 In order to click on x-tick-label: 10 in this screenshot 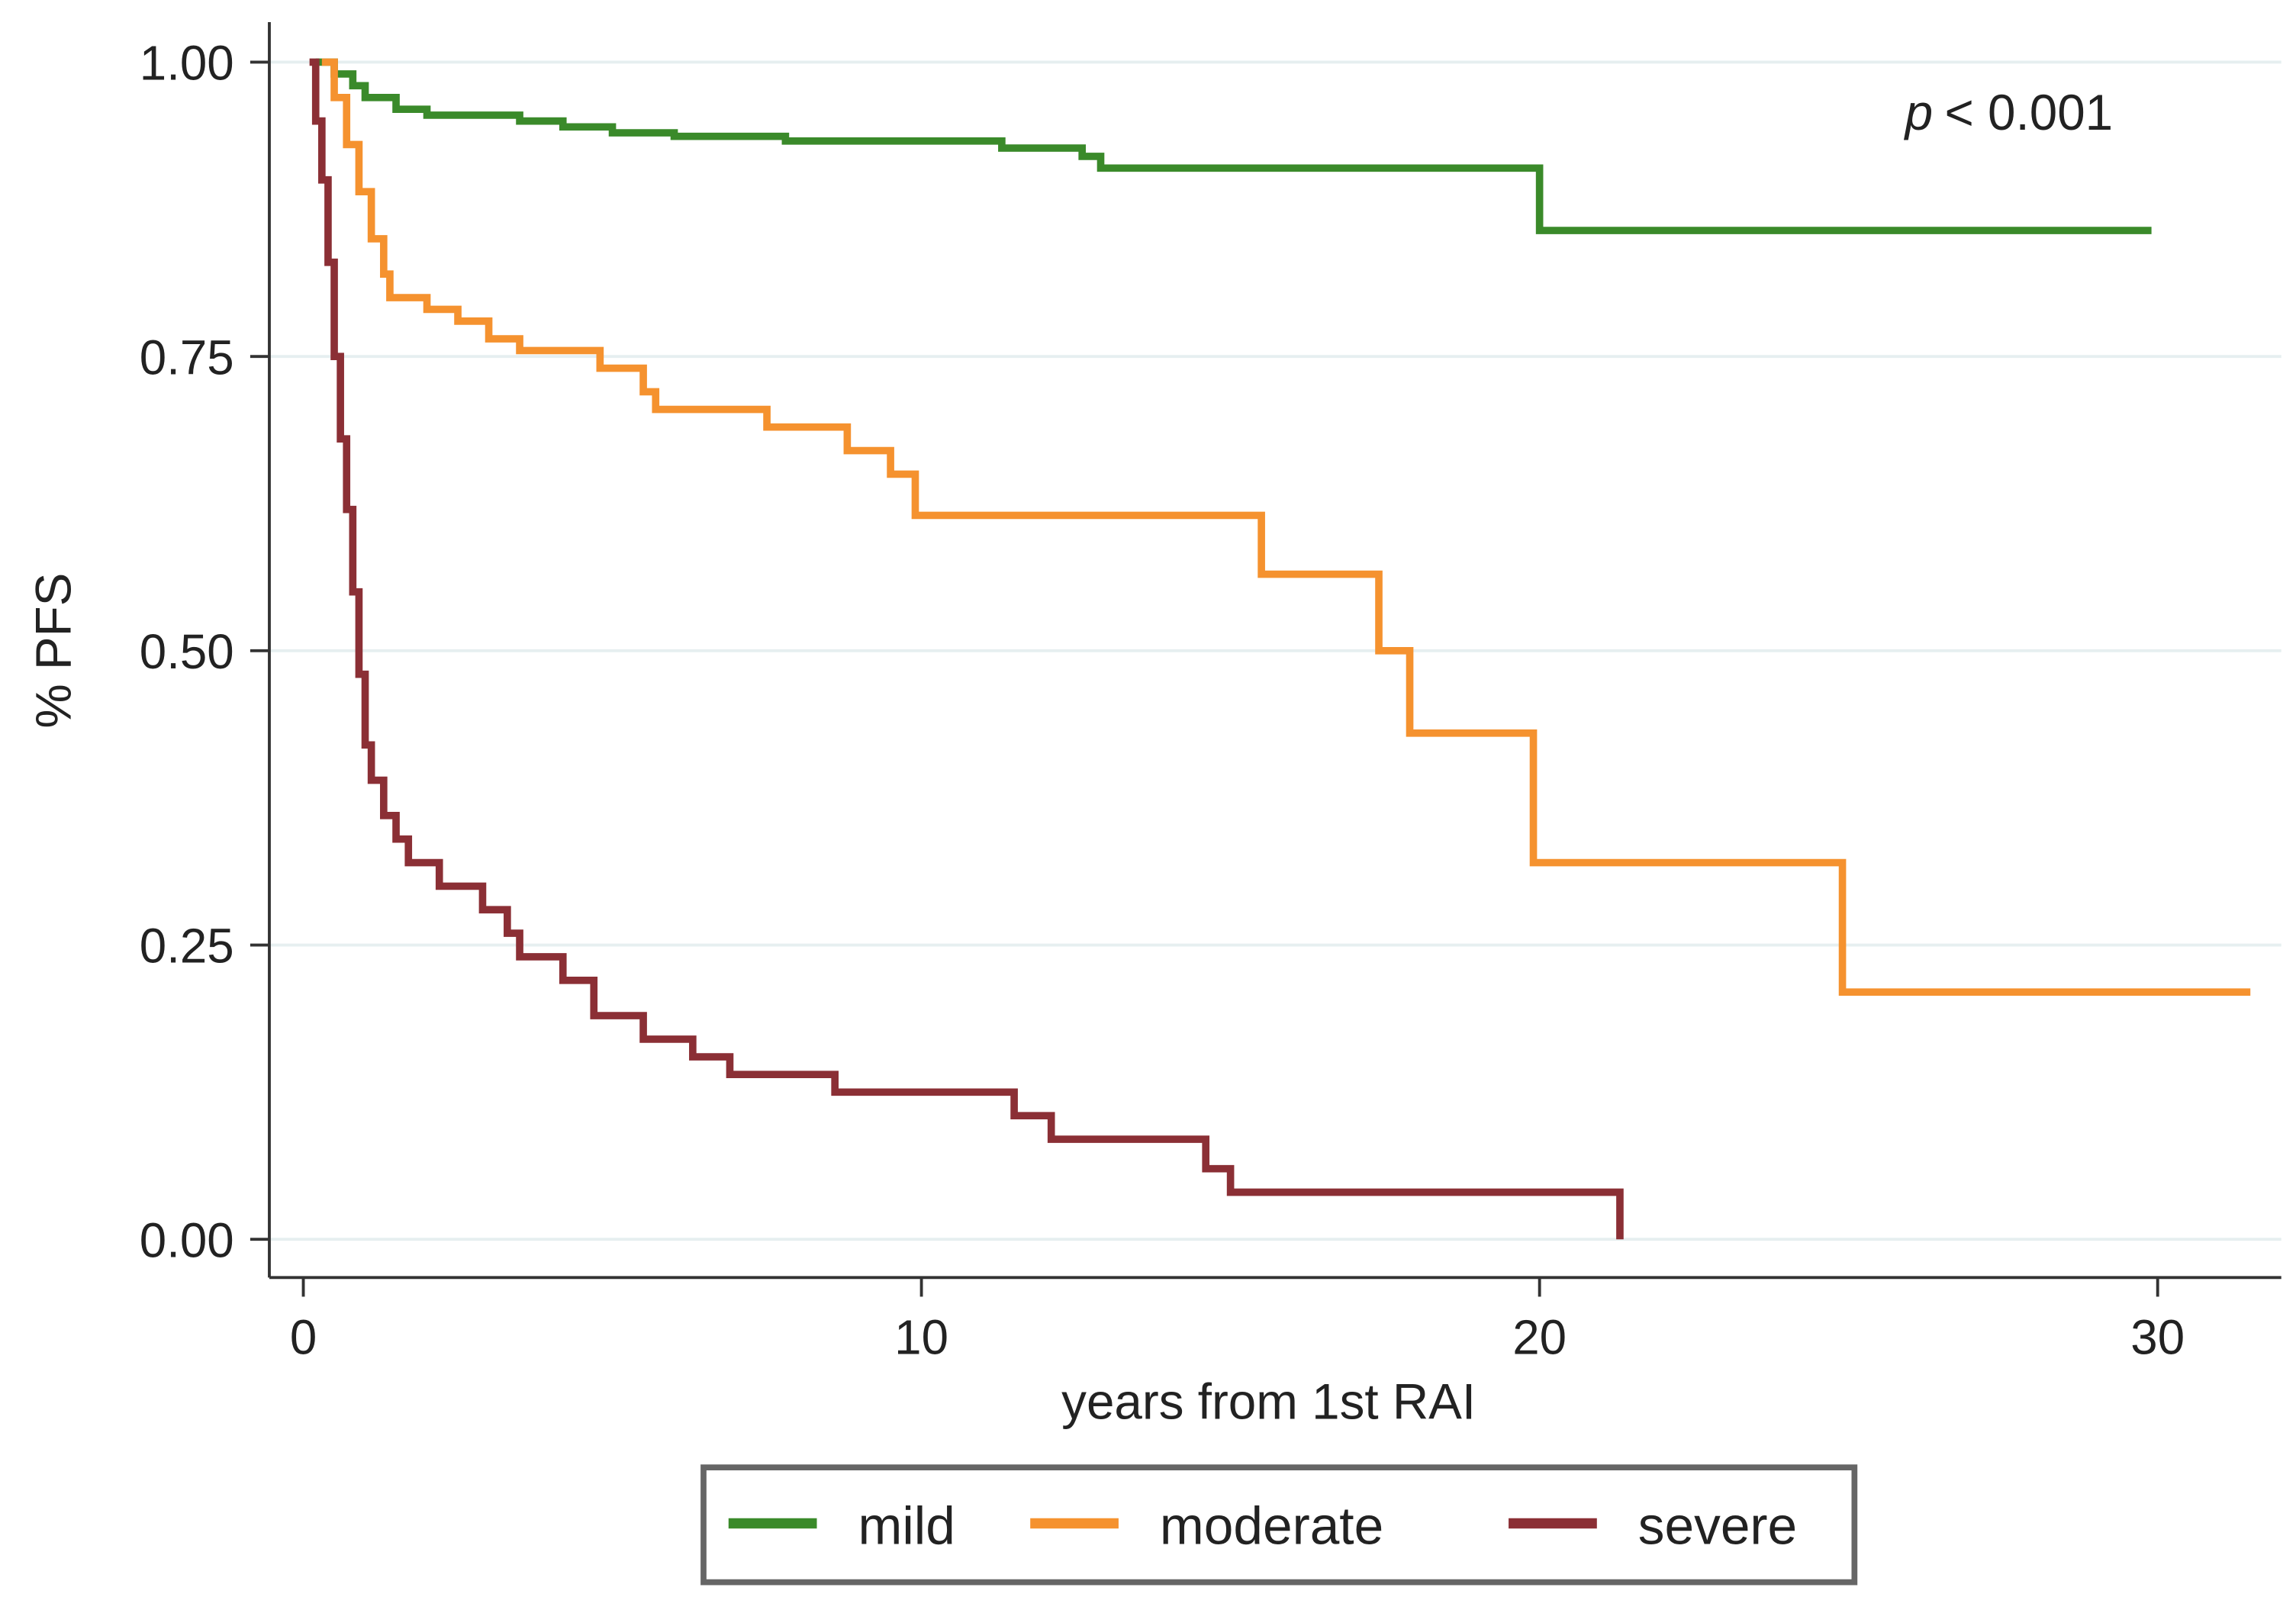, I will do `click(921, 1338)`.